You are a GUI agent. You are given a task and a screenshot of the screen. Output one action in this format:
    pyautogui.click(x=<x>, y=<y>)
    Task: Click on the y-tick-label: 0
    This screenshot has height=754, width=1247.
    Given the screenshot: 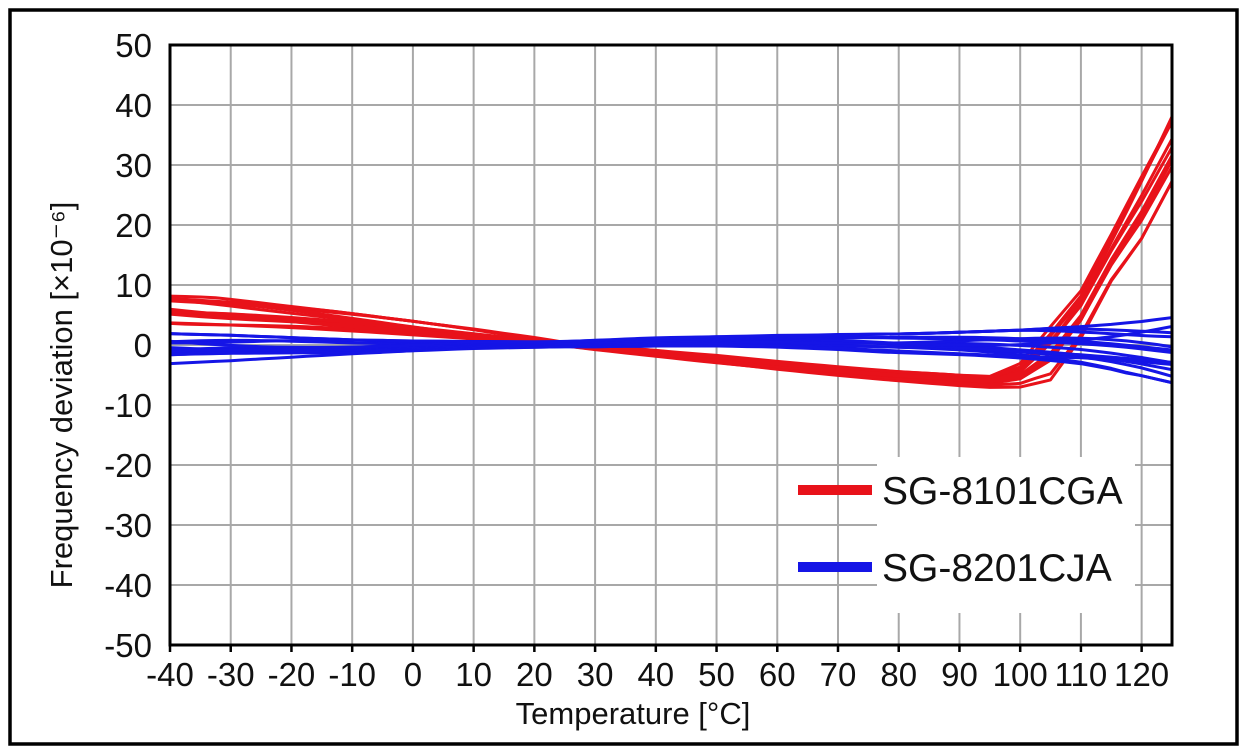 What is the action you would take?
    pyautogui.click(x=143, y=345)
    